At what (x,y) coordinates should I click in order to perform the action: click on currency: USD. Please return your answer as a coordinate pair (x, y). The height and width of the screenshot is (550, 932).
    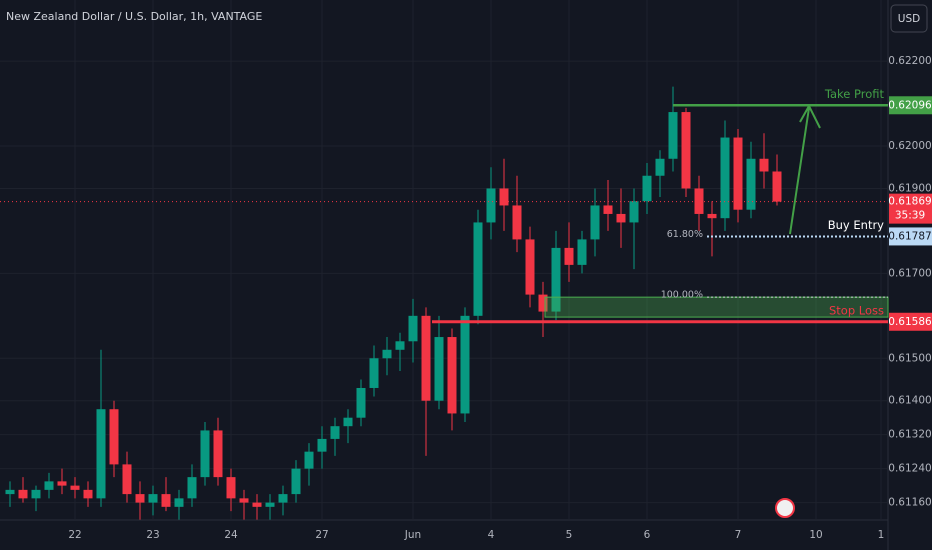
    Looking at the image, I should click on (909, 19).